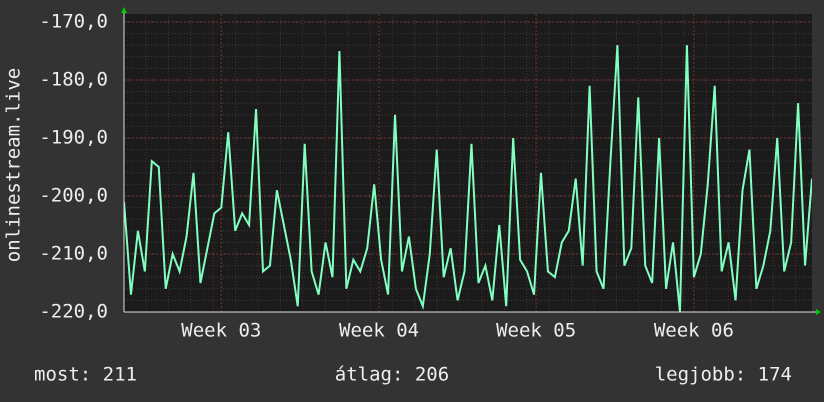 The image size is (824, 402). I want to click on footer-current: most: 211, so click(85, 375).